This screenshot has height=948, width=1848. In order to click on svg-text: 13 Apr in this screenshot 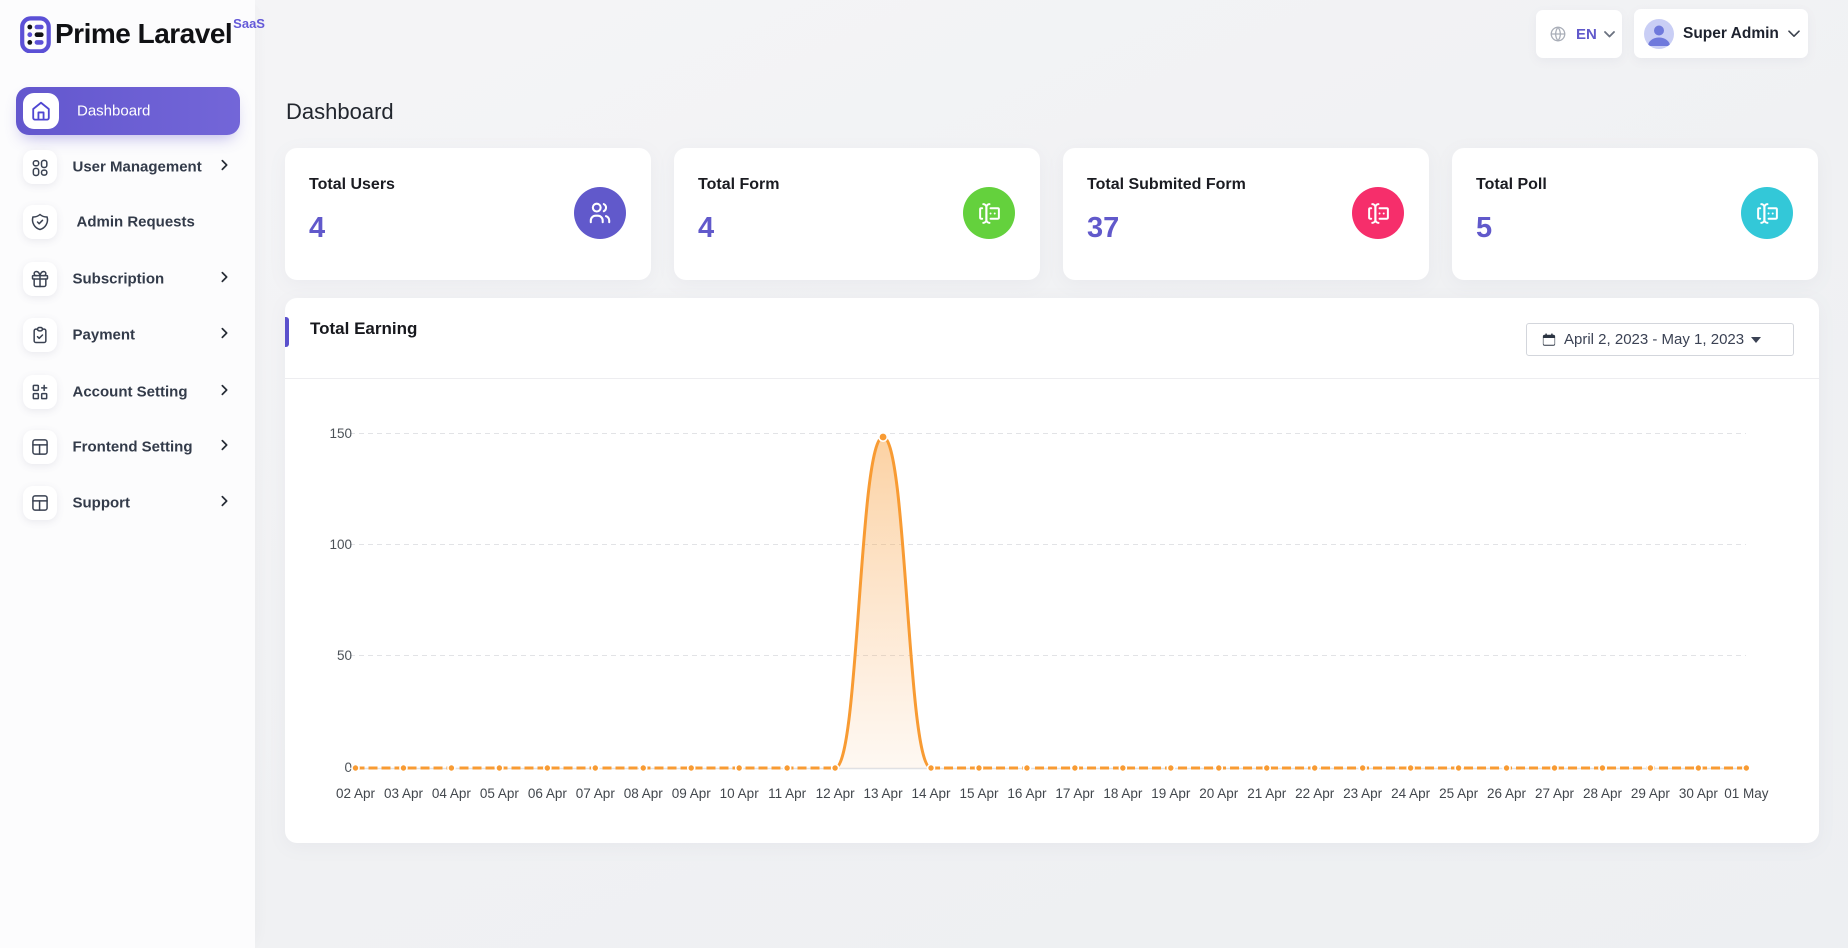, I will do `click(884, 793)`.